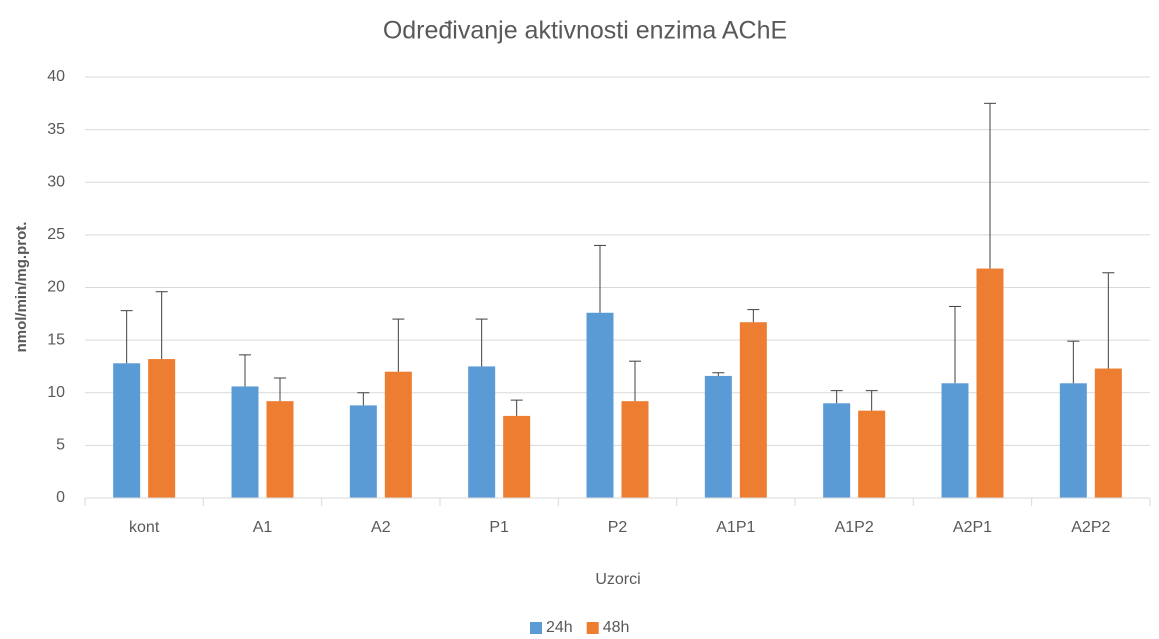 This screenshot has height=639, width=1159. Describe the element at coordinates (854, 527) in the screenshot. I see `x-tick-label: A1P2` at that location.